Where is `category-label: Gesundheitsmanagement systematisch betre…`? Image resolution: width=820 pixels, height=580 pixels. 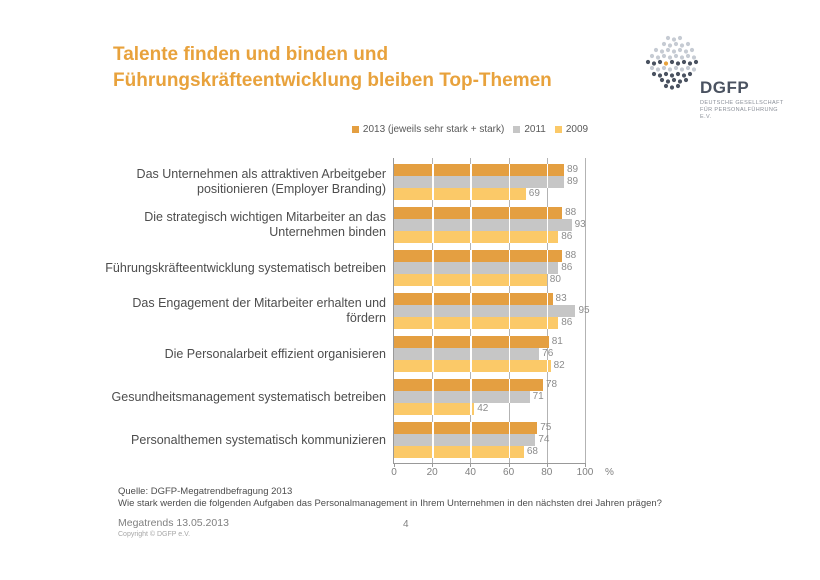
category-label: Gesundheitsmanagement systematisch betre… is located at coordinates (248, 396).